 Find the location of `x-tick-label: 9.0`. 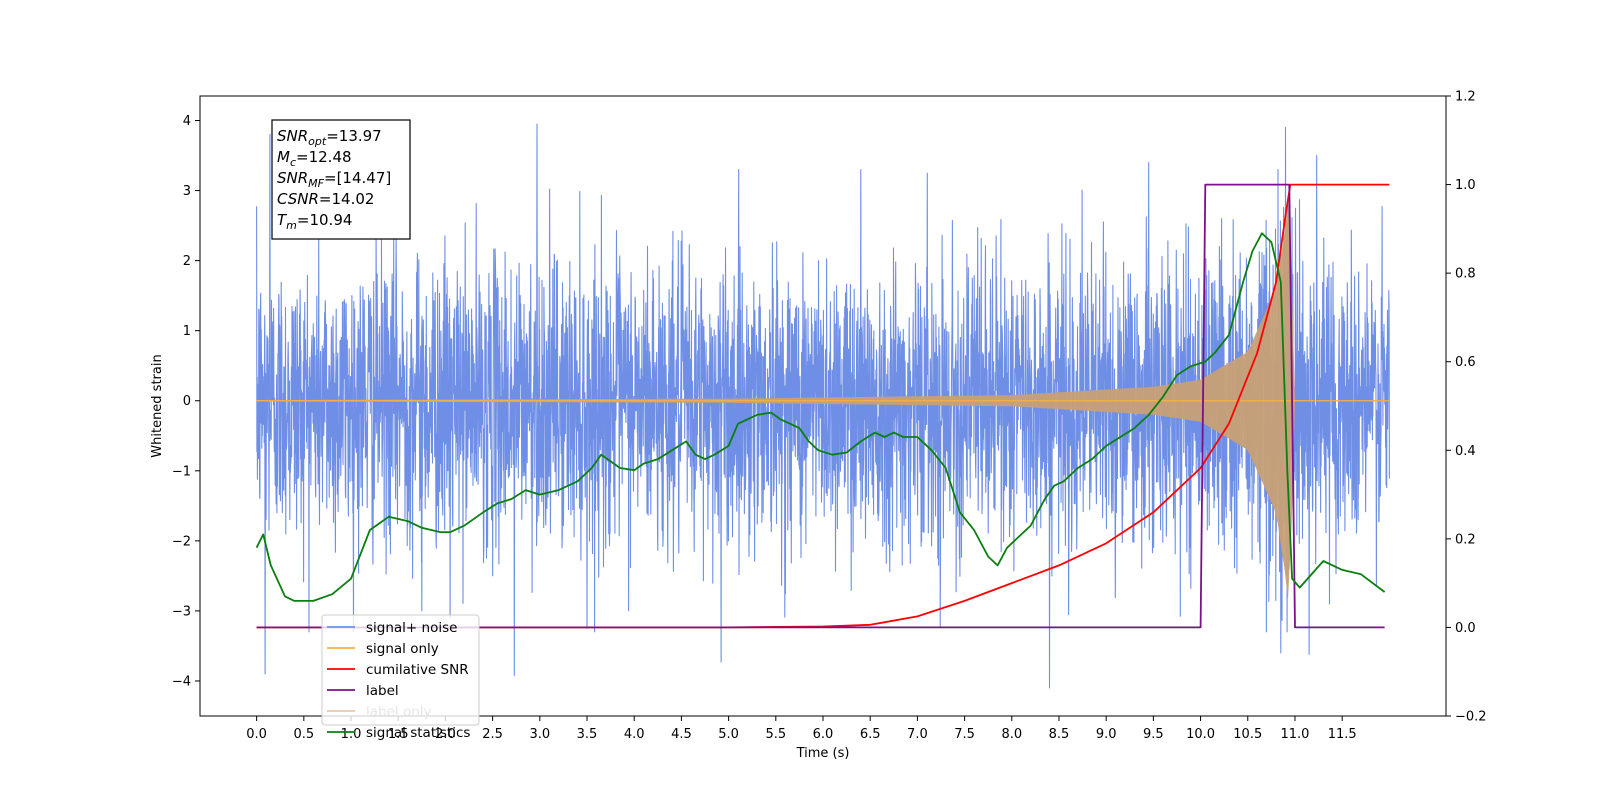

x-tick-label: 9.0 is located at coordinates (1106, 734).